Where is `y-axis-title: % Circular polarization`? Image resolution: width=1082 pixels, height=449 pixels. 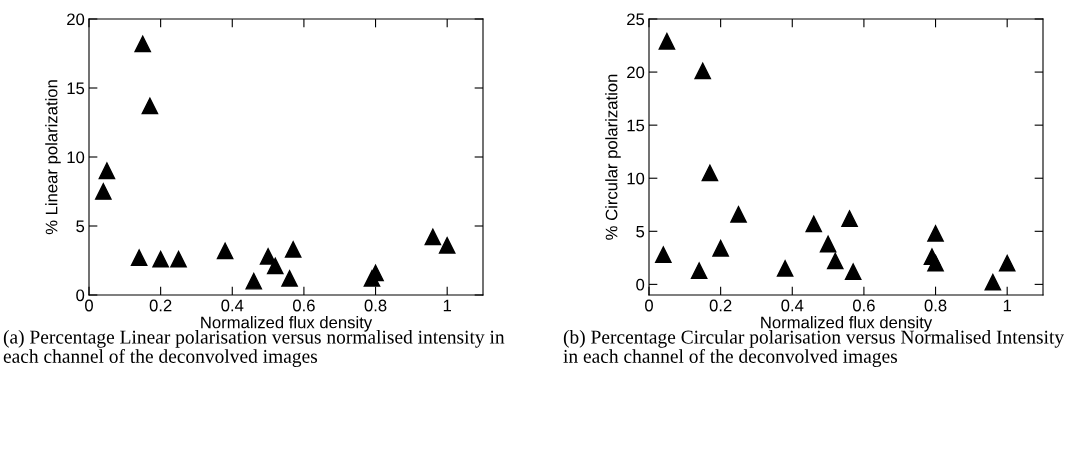
y-axis-title: % Circular polarization is located at coordinates (613, 157).